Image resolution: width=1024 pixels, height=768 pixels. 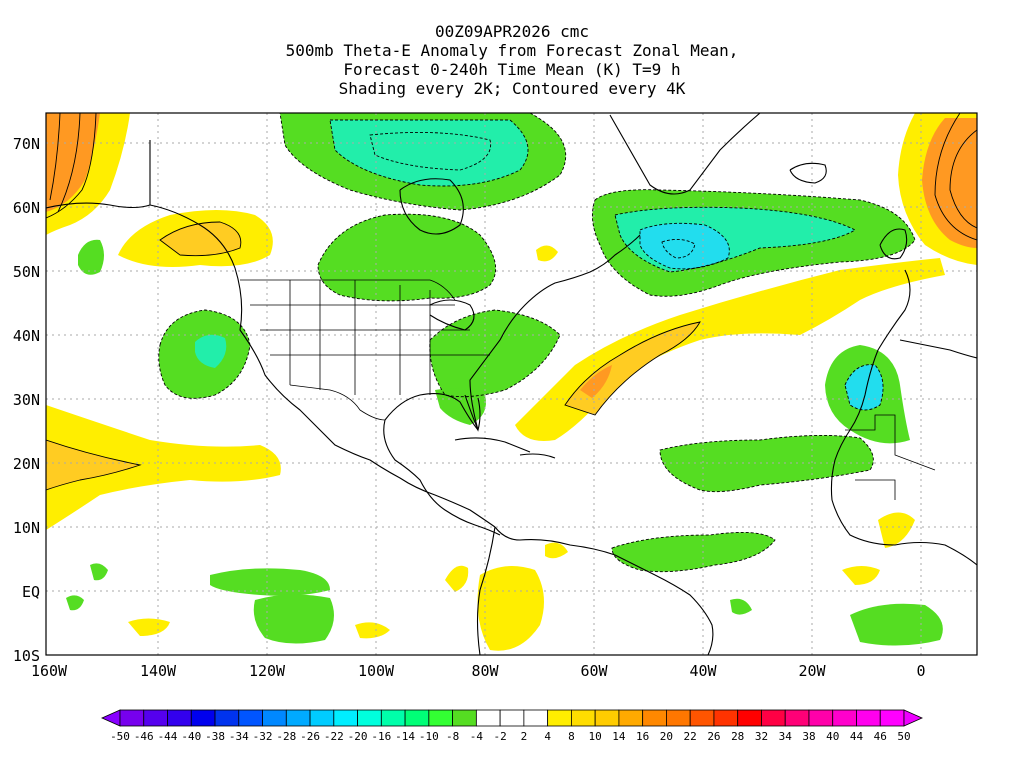 What do you see at coordinates (376, 671) in the screenshot?
I see `lon-label-100w: 100W` at bounding box center [376, 671].